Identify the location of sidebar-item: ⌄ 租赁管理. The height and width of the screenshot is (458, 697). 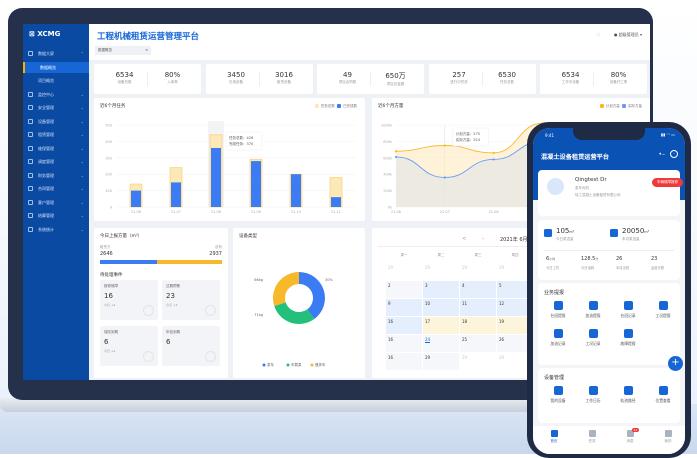
(56, 134).